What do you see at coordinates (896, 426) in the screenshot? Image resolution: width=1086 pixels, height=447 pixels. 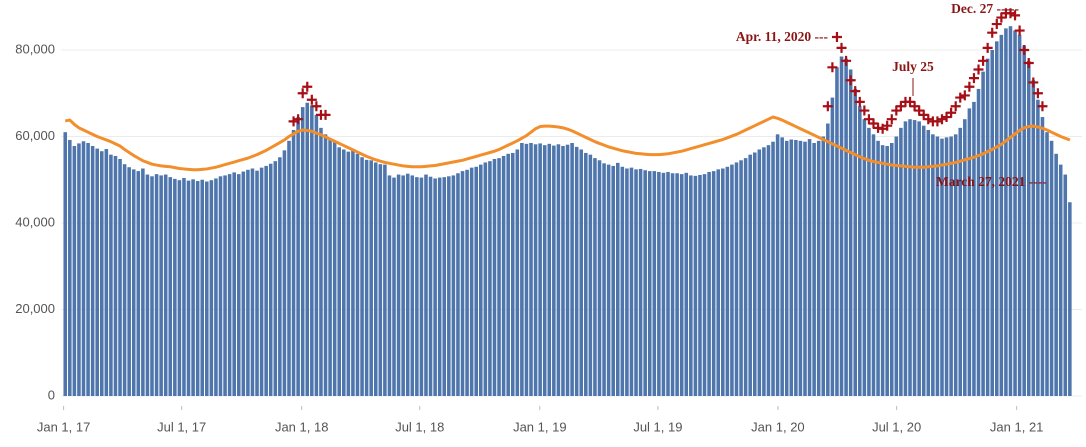 I see `x-tick-label: Jul 1, 20` at bounding box center [896, 426].